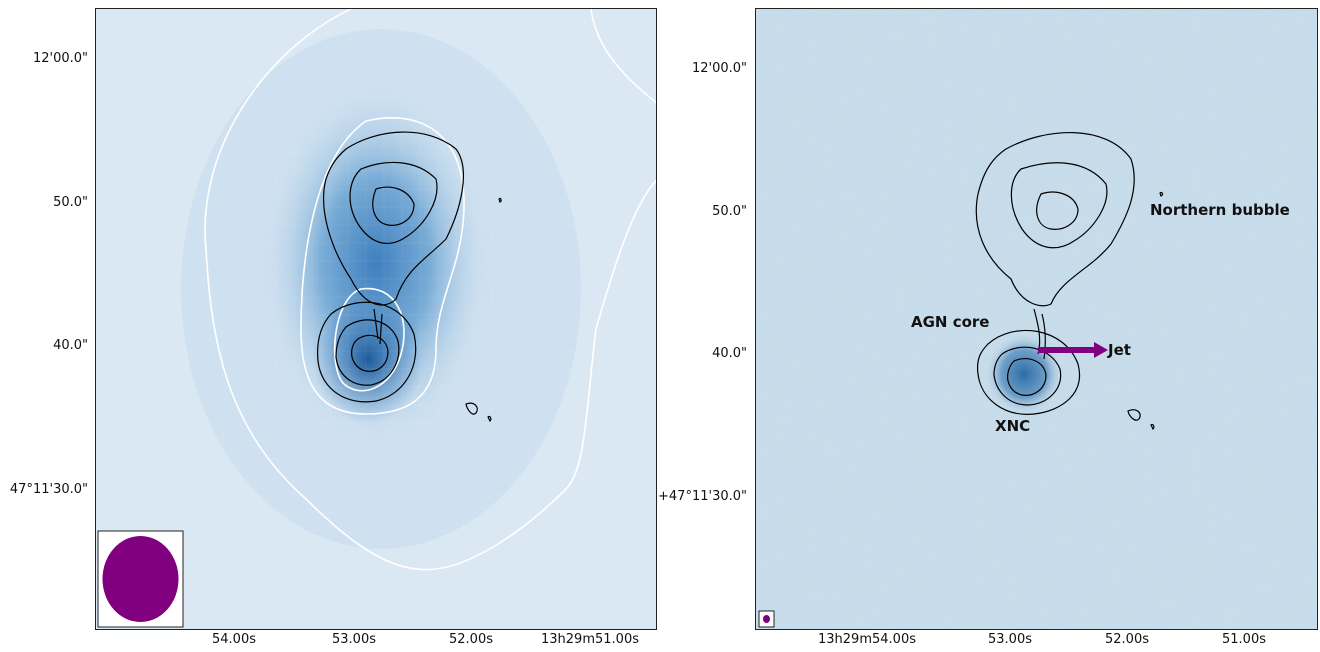  Describe the element at coordinates (1127, 639) in the screenshot. I see `right-x-tick-3: 52.00s` at that location.